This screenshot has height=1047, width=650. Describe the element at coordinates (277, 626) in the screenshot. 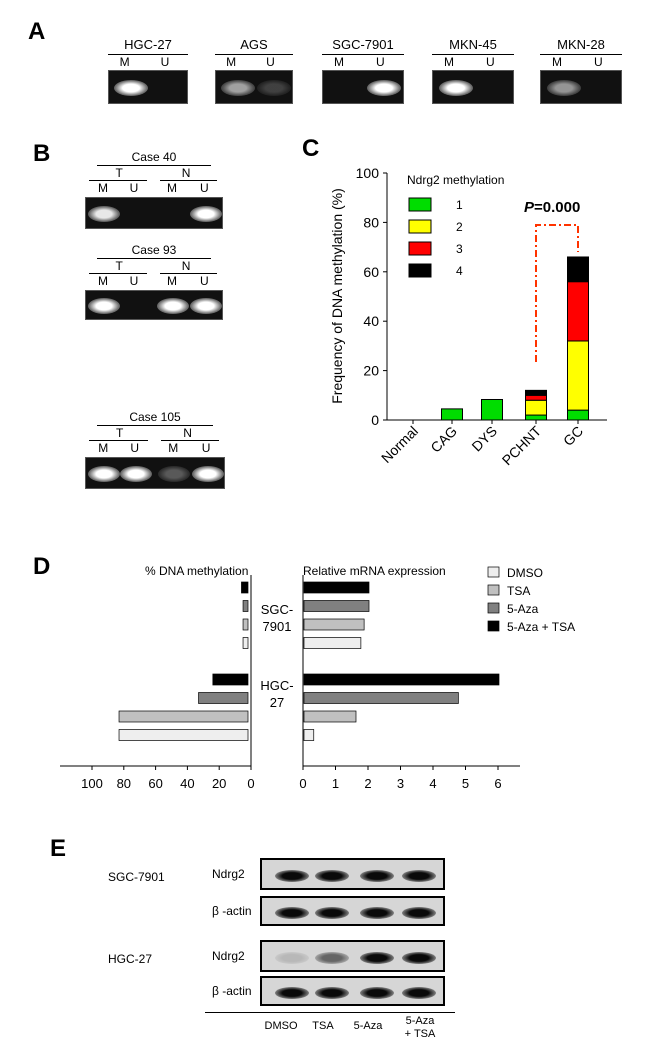

I see `group-label-line2: 7901` at that location.